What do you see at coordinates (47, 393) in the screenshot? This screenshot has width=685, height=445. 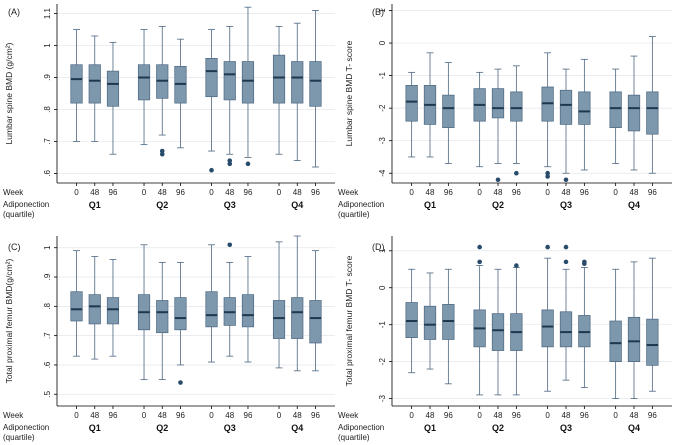 I see `y-tick-label: .5` at bounding box center [47, 393].